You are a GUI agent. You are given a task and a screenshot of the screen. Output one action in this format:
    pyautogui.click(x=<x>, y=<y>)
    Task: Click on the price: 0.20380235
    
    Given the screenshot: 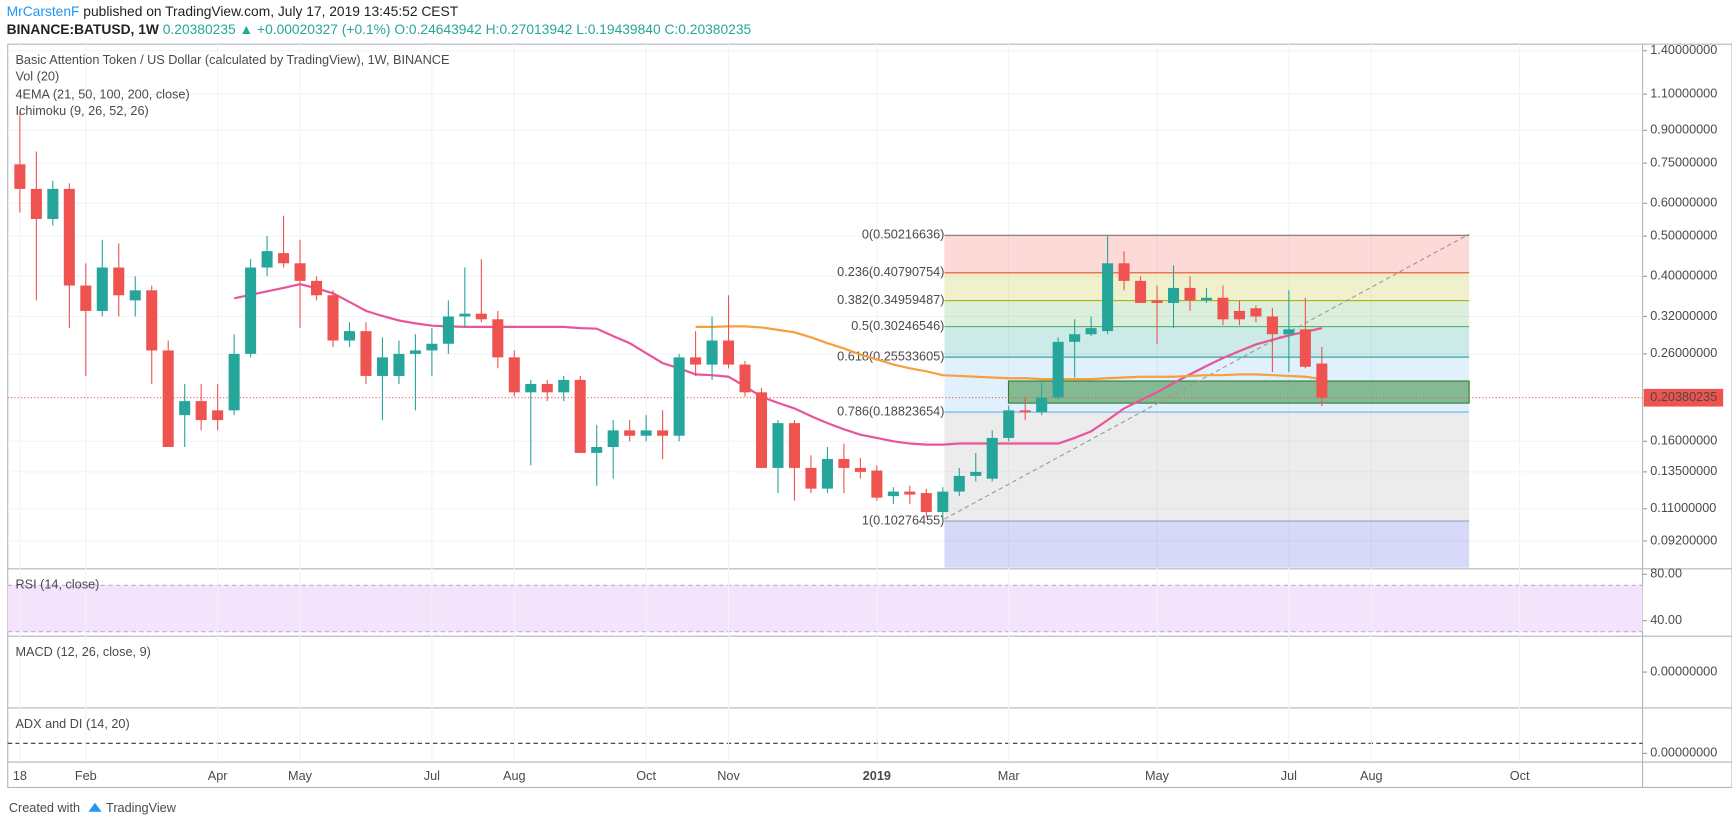 What is the action you would take?
    pyautogui.click(x=199, y=28)
    